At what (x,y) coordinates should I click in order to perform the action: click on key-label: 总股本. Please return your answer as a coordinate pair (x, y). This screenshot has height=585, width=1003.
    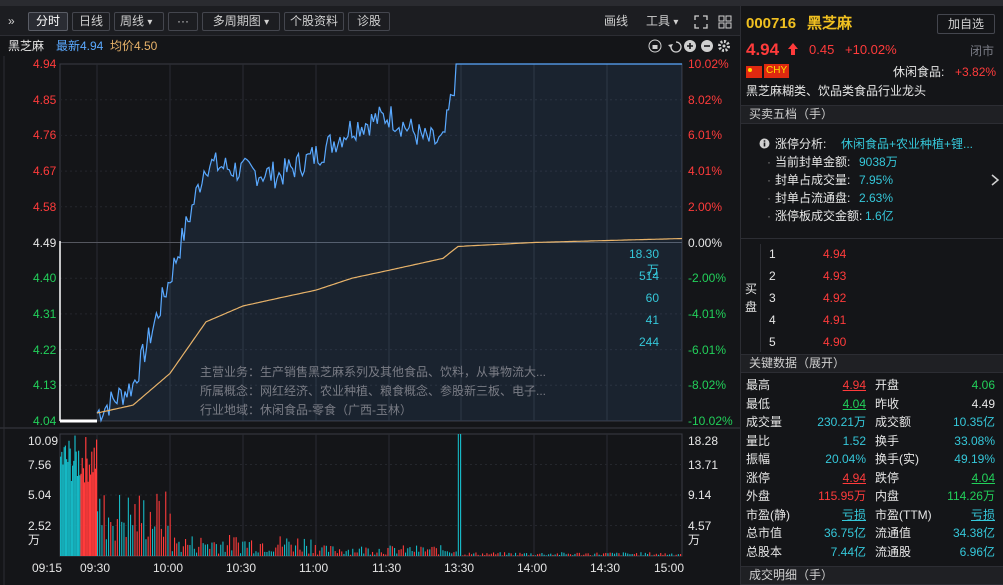
    Looking at the image, I should click on (764, 551).